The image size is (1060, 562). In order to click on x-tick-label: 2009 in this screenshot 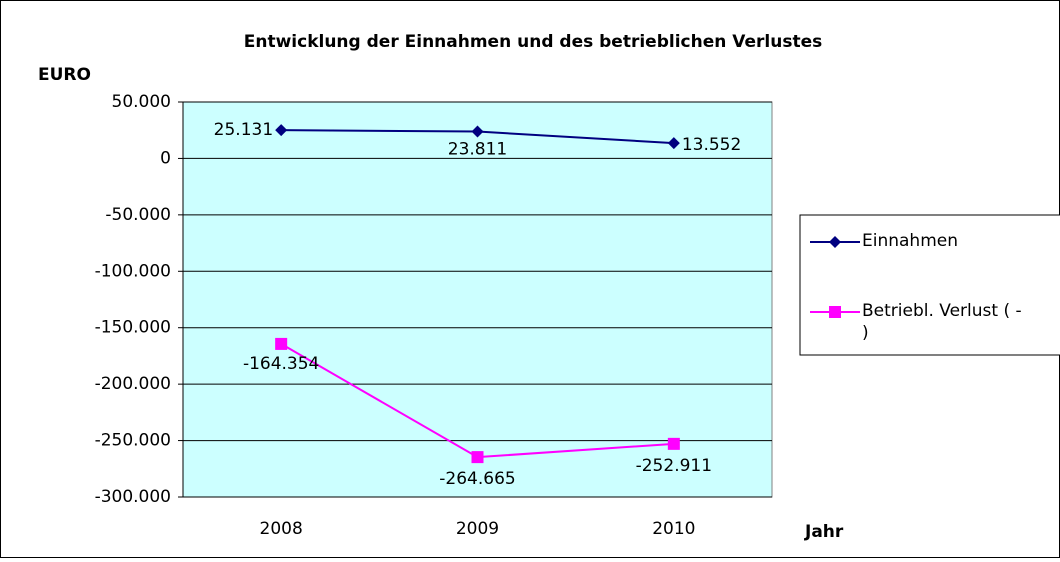, I will do `click(477, 529)`.